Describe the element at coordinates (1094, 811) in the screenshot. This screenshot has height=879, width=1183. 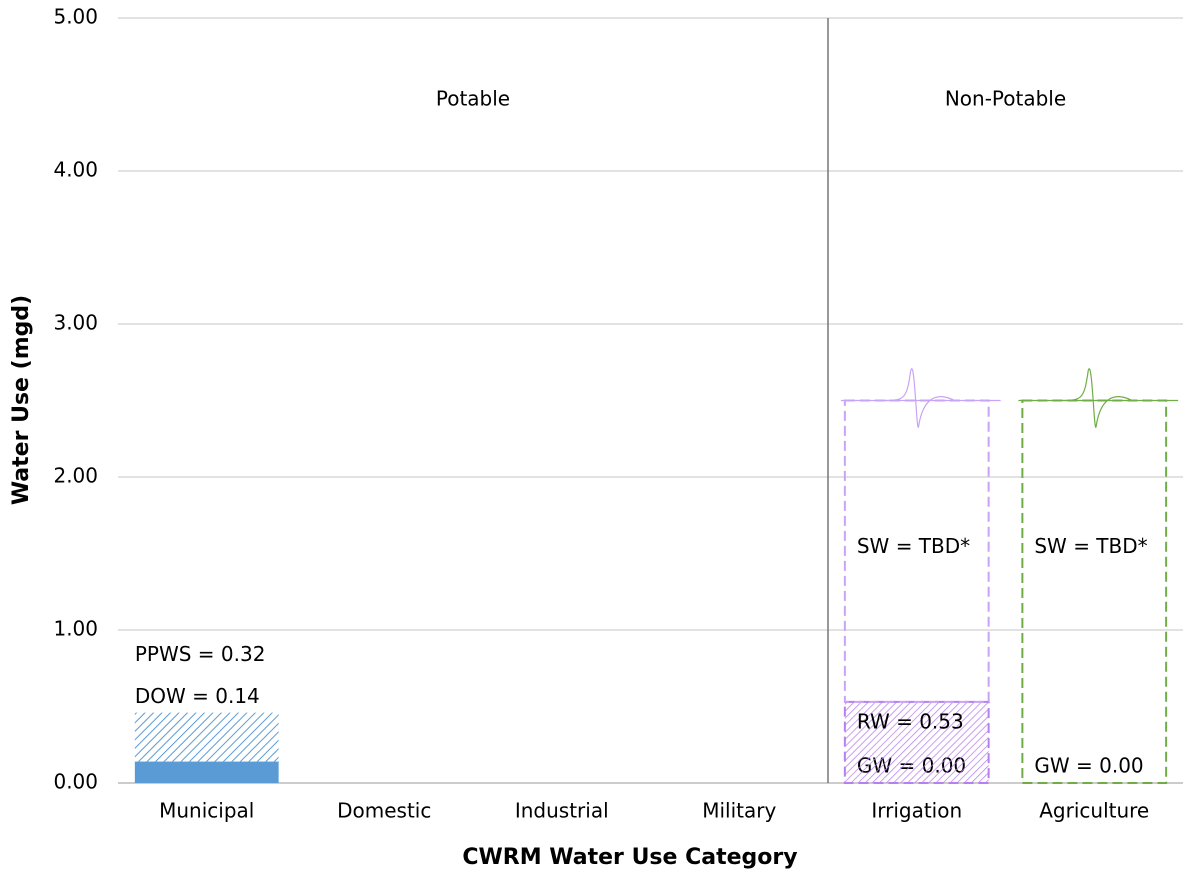
I see `x-tick-label: Agriculture` at that location.